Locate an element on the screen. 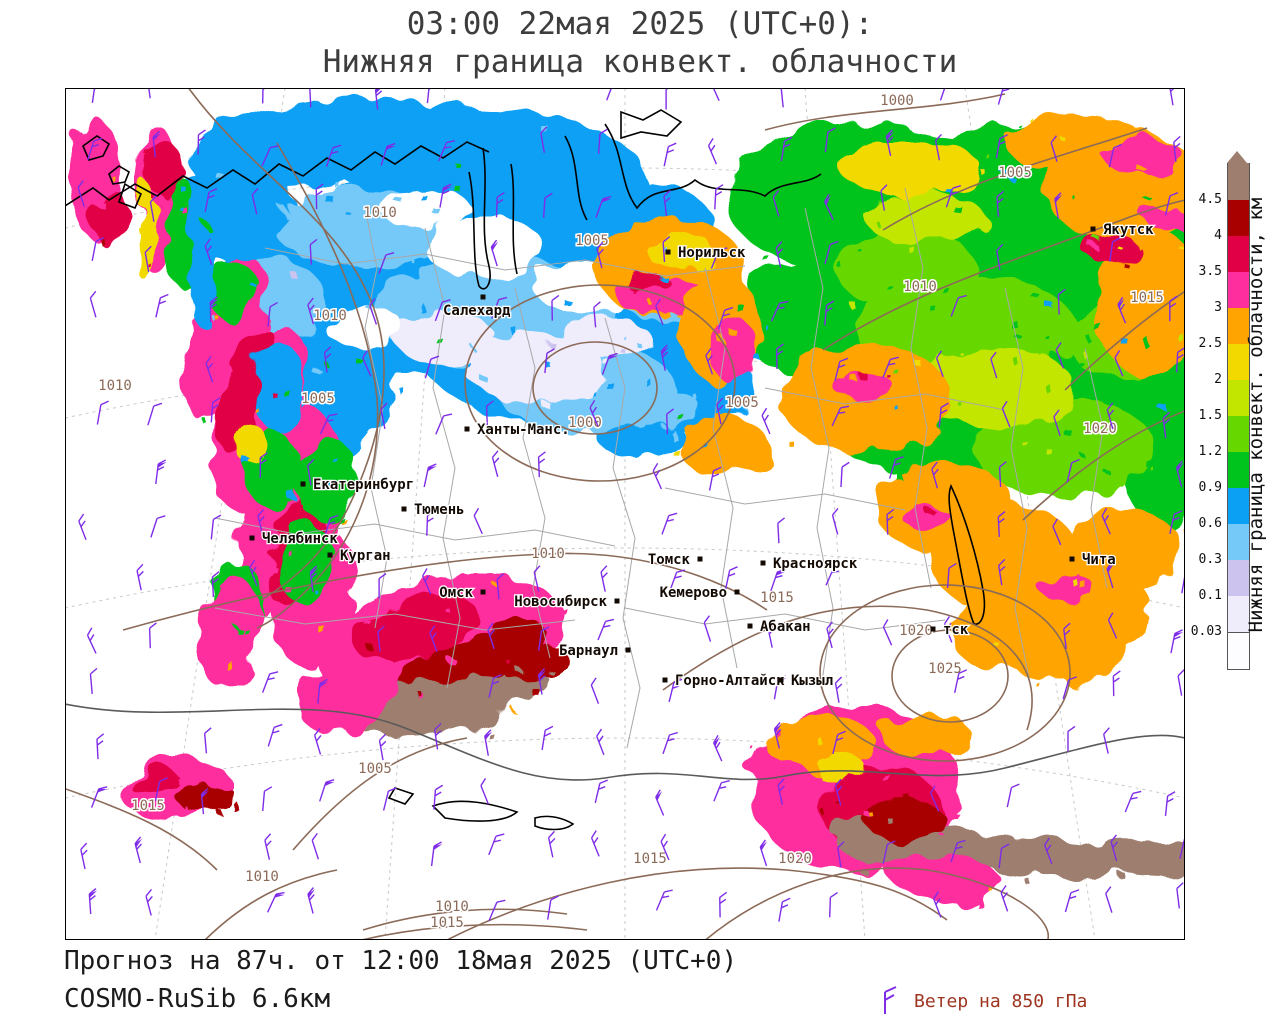 This screenshot has width=1280, height=1024. state-border is located at coordinates (625, 742).